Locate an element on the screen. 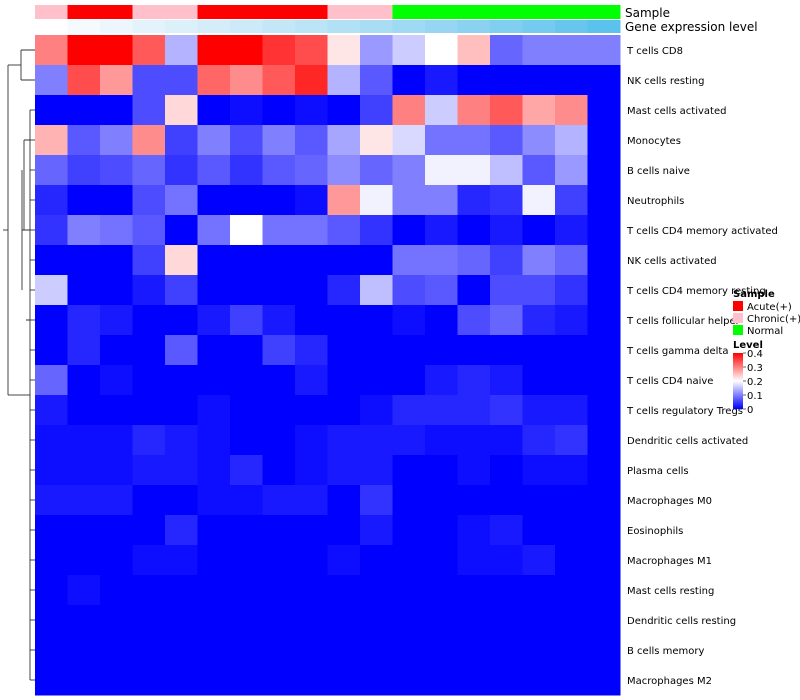  sample-legend-swatch is located at coordinates (738, 330).